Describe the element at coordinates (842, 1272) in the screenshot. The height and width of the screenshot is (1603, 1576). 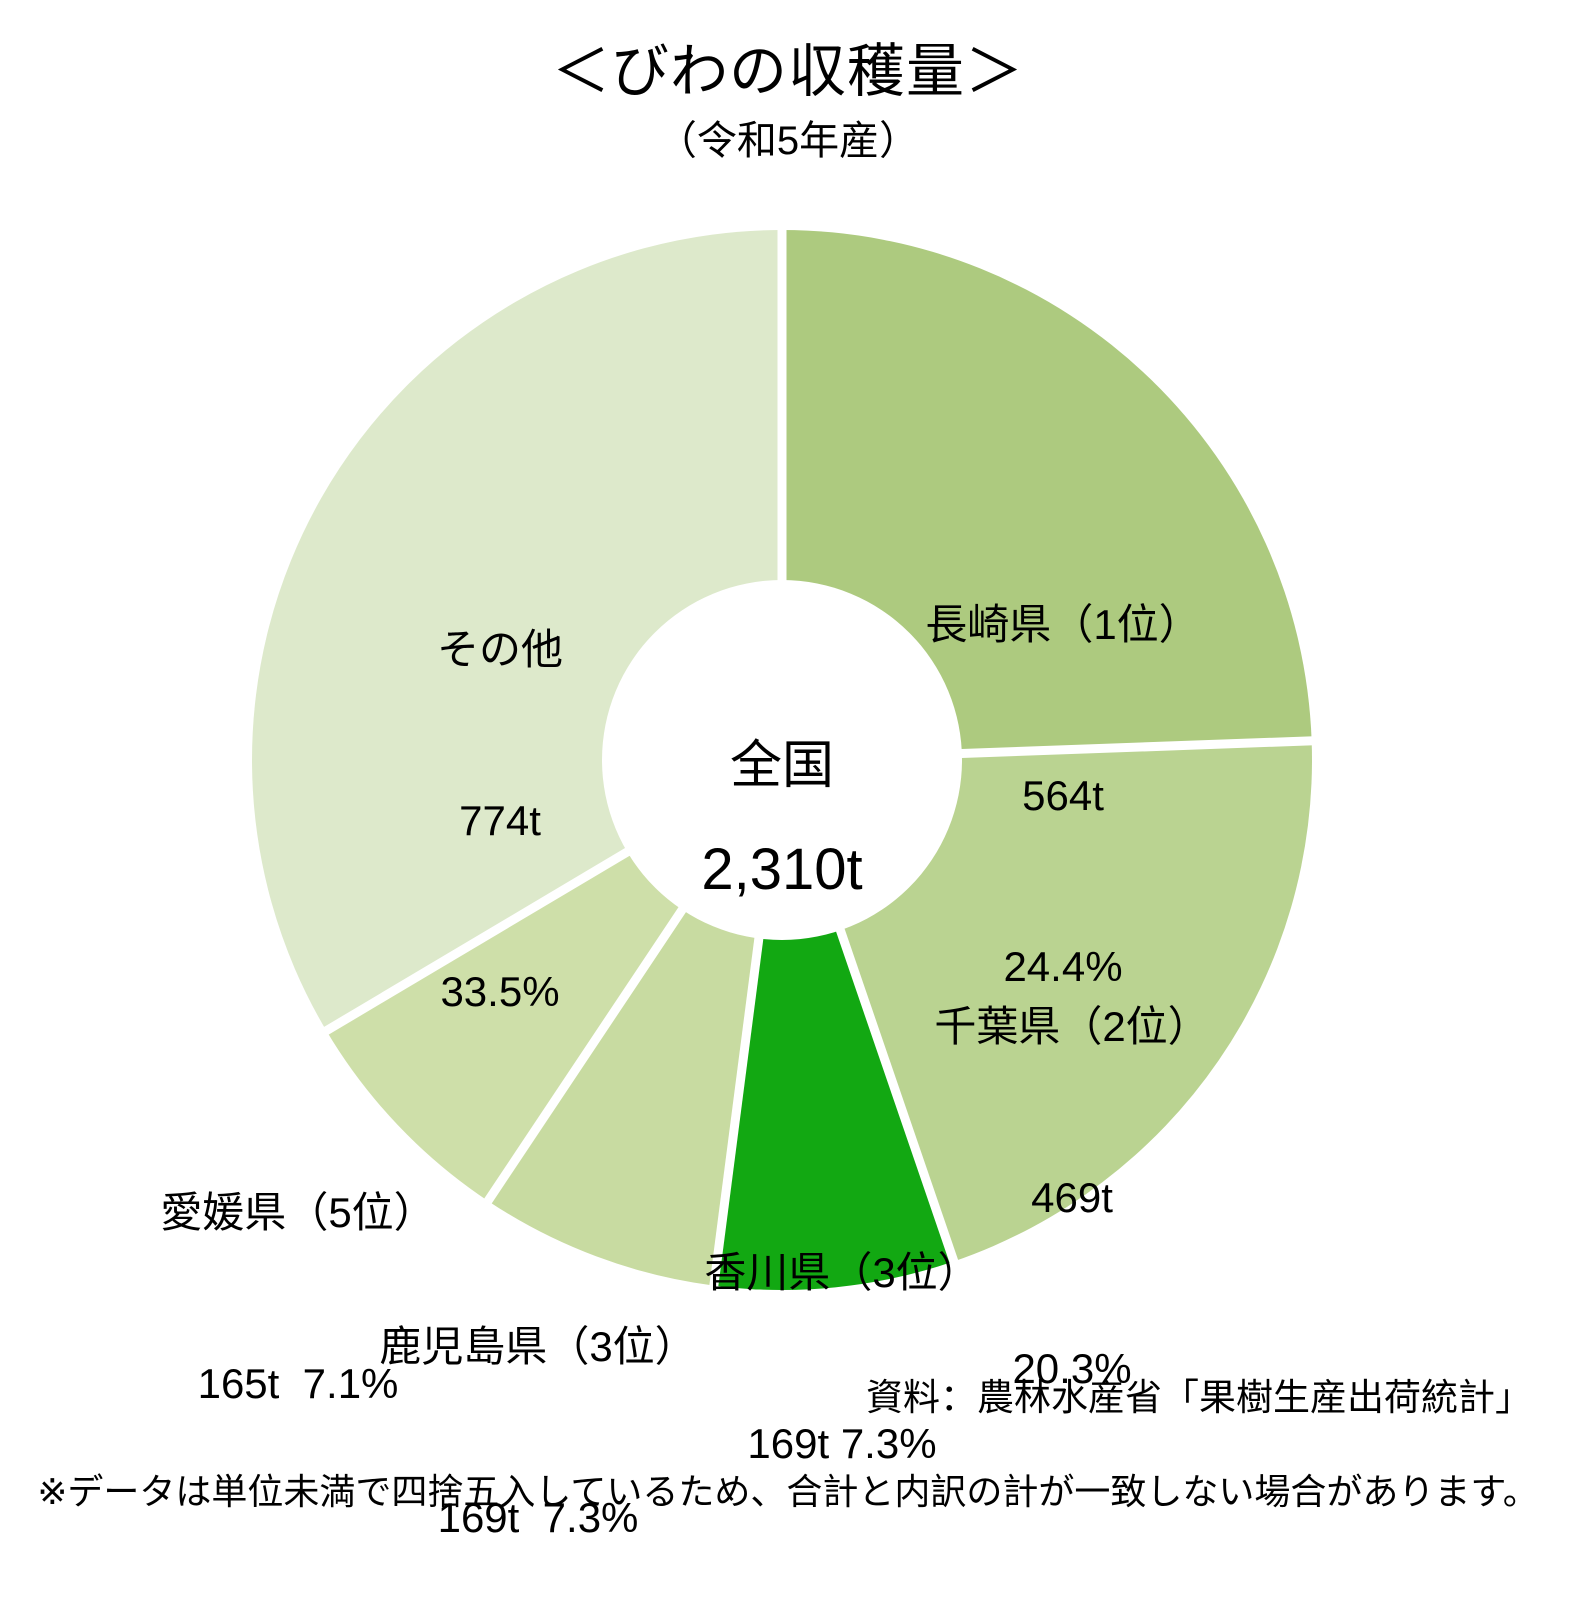
I see `segment-name: 香川県（3位）` at that location.